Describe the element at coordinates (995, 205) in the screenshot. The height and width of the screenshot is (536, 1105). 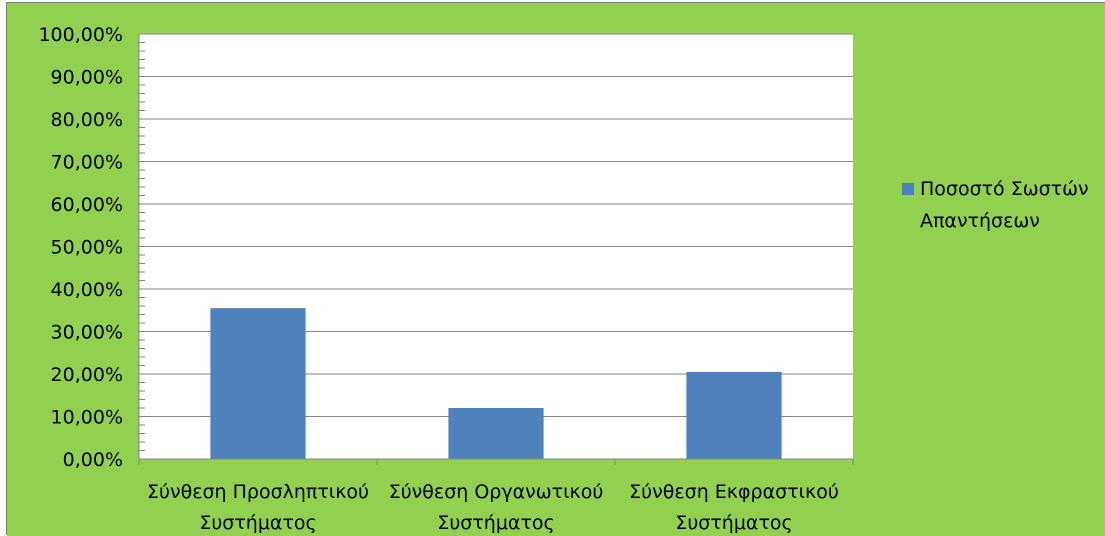
I see `legend: Ποσοστό Σωστών Απαντήσεων` at that location.